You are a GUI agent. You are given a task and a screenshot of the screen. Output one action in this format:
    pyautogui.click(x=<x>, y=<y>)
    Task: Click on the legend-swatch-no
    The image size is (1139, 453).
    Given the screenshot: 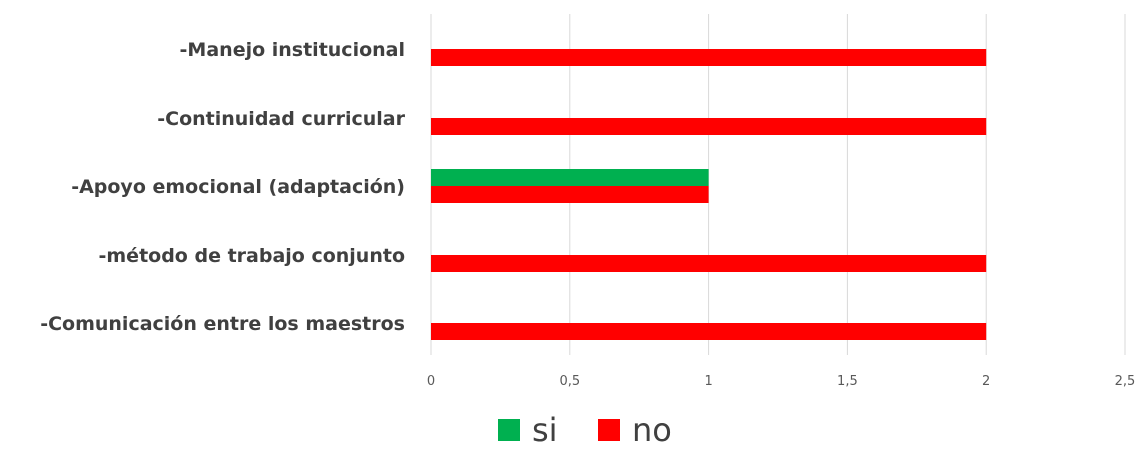 What is the action you would take?
    pyautogui.click(x=609, y=430)
    